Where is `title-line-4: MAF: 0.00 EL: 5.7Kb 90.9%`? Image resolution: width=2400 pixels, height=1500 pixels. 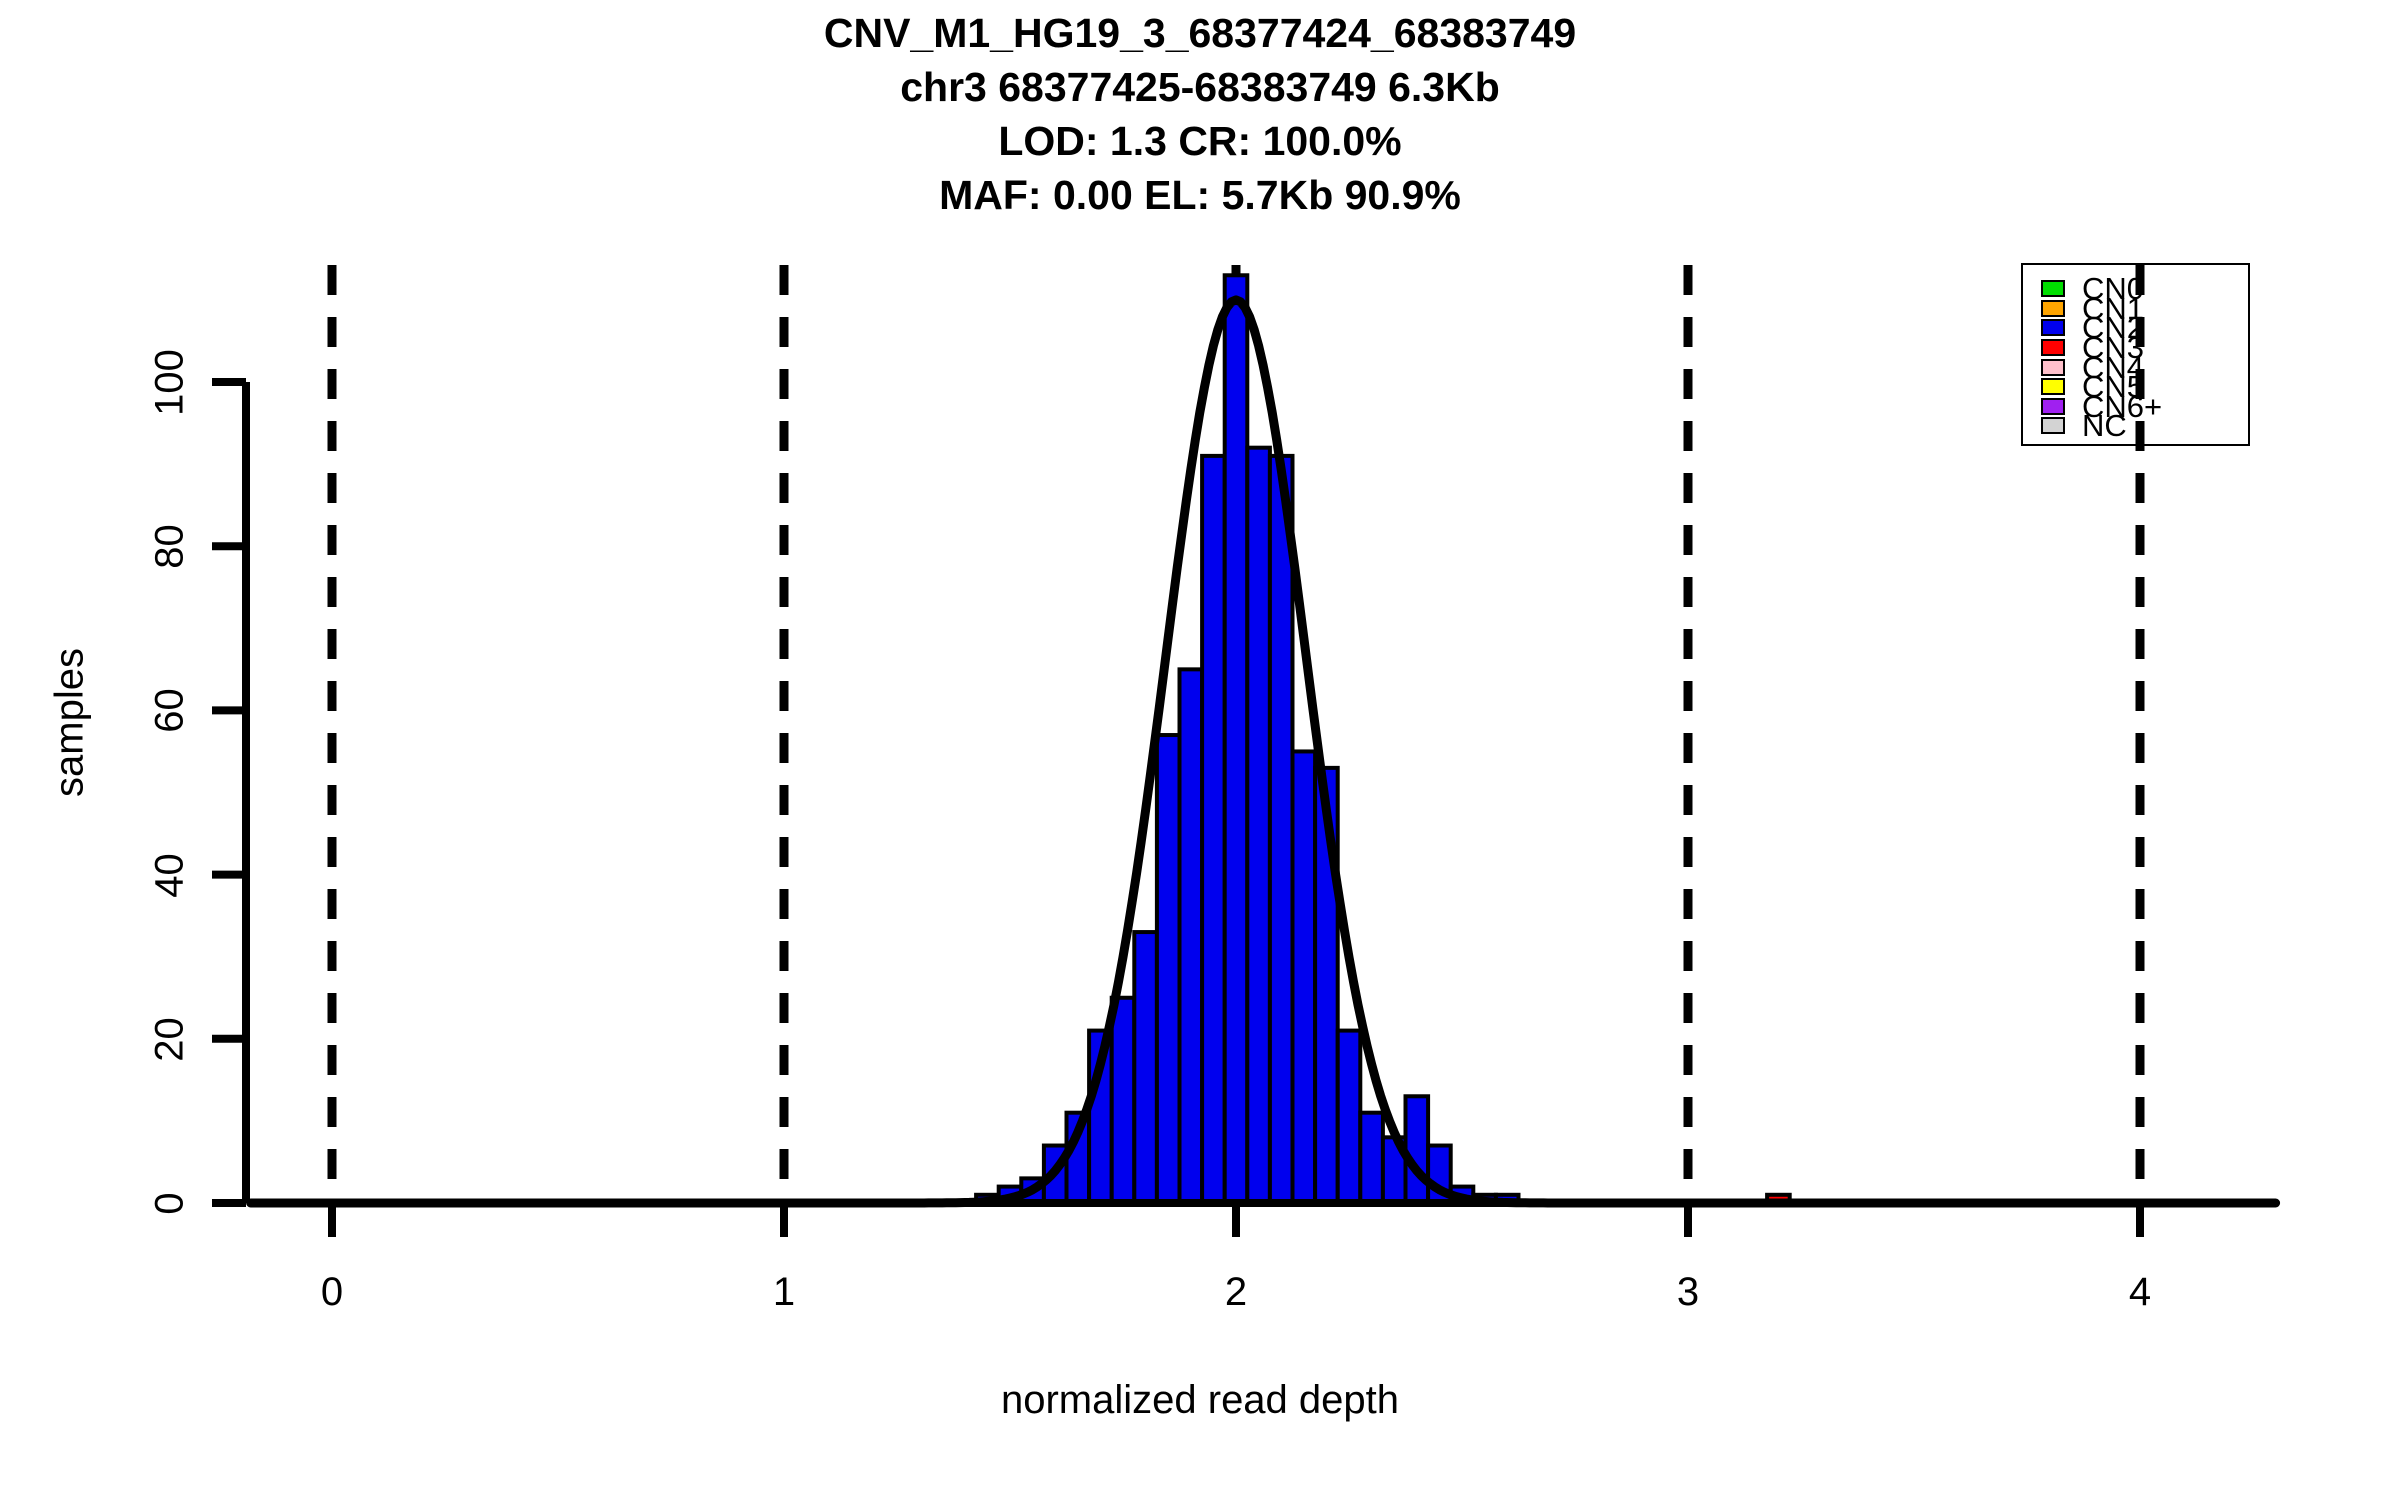
title-line-4: MAF: 0.00 EL: 5.7Kb 90.9% is located at coordinates (1200, 195).